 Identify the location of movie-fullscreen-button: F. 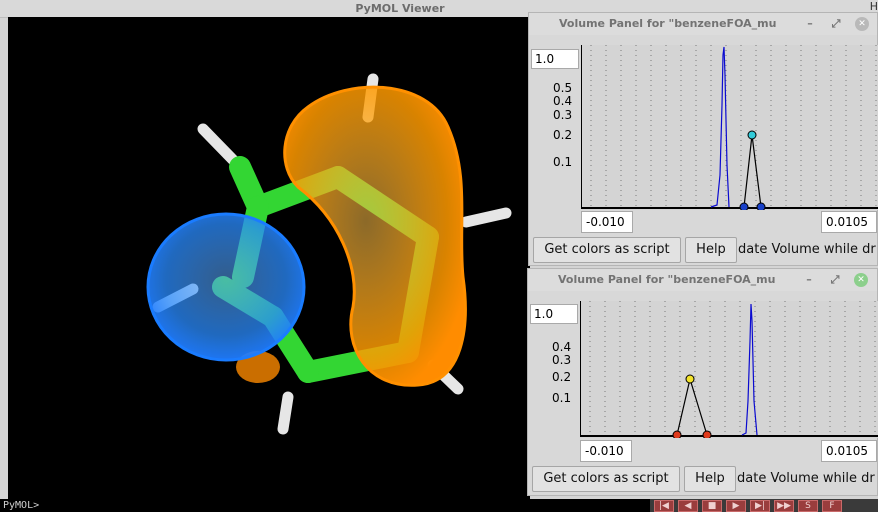
(832, 506).